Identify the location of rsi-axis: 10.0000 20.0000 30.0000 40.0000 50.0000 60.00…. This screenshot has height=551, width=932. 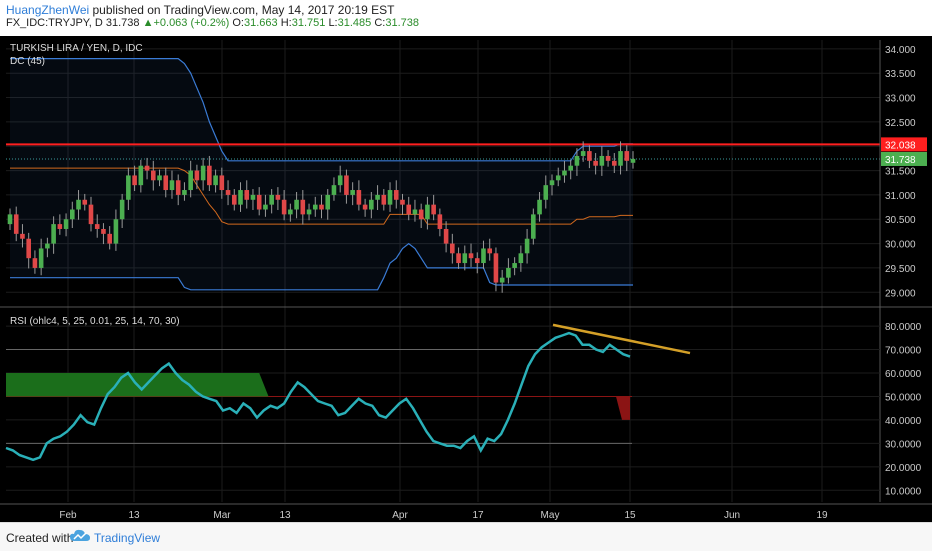
(903, 409).